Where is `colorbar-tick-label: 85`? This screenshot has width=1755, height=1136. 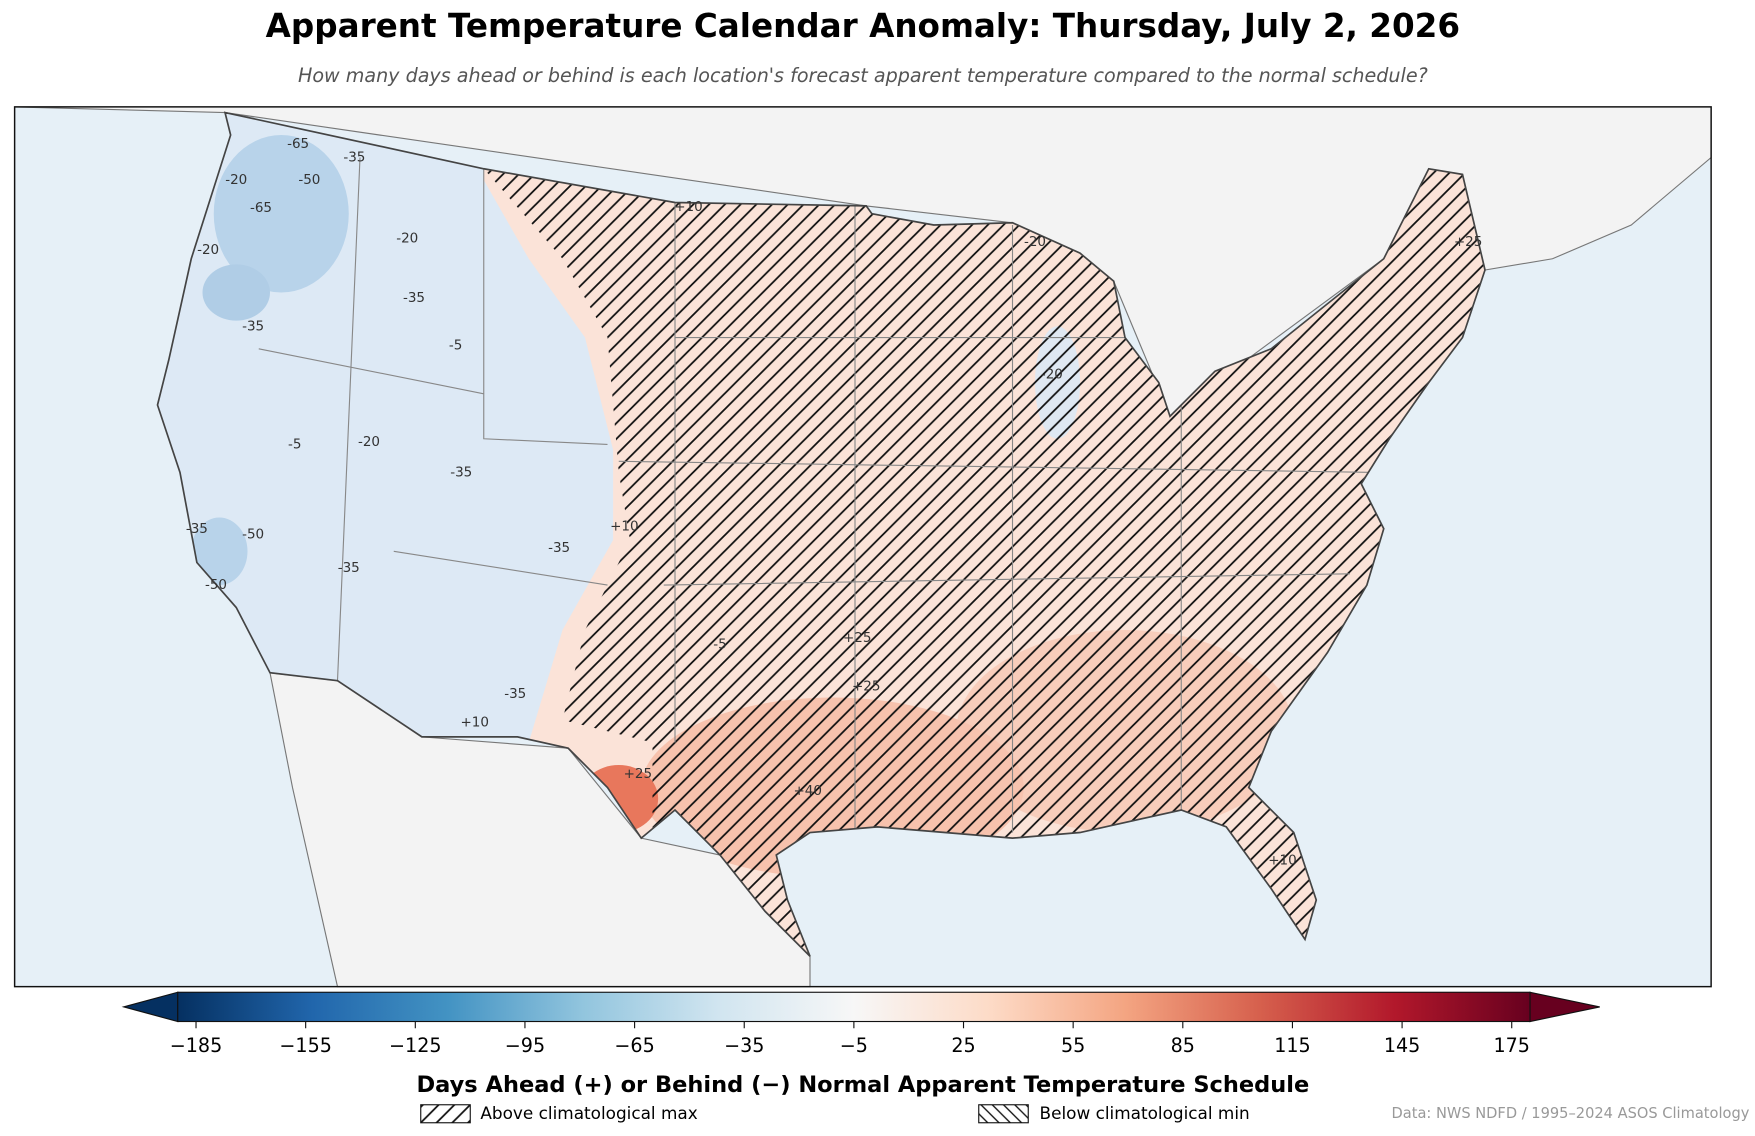
colorbar-tick-label: 85 is located at coordinates (1183, 1045).